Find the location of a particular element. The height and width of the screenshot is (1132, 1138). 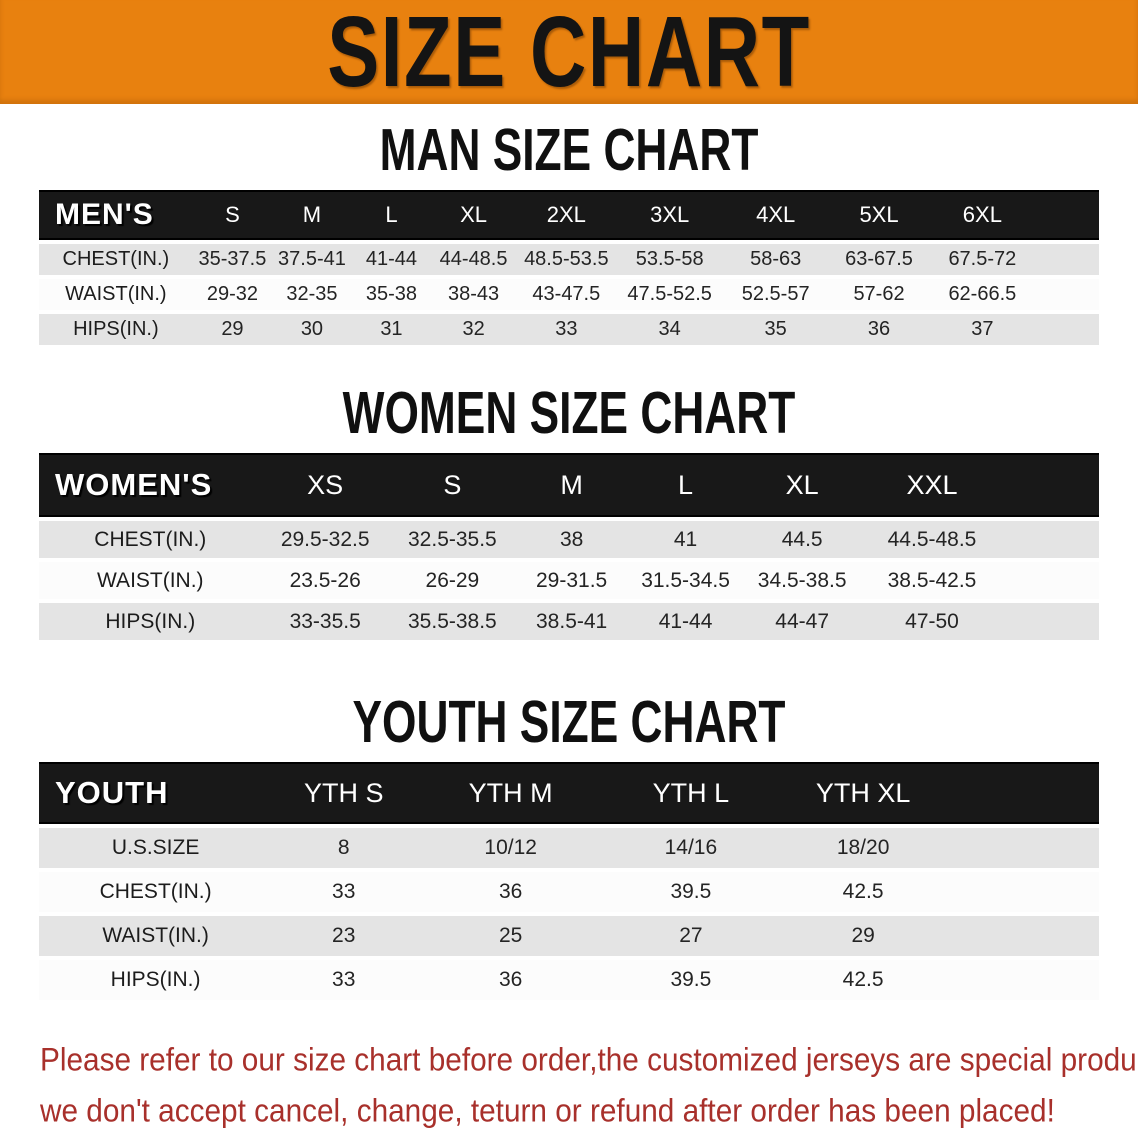

size-value: 47-50 is located at coordinates (932, 621).